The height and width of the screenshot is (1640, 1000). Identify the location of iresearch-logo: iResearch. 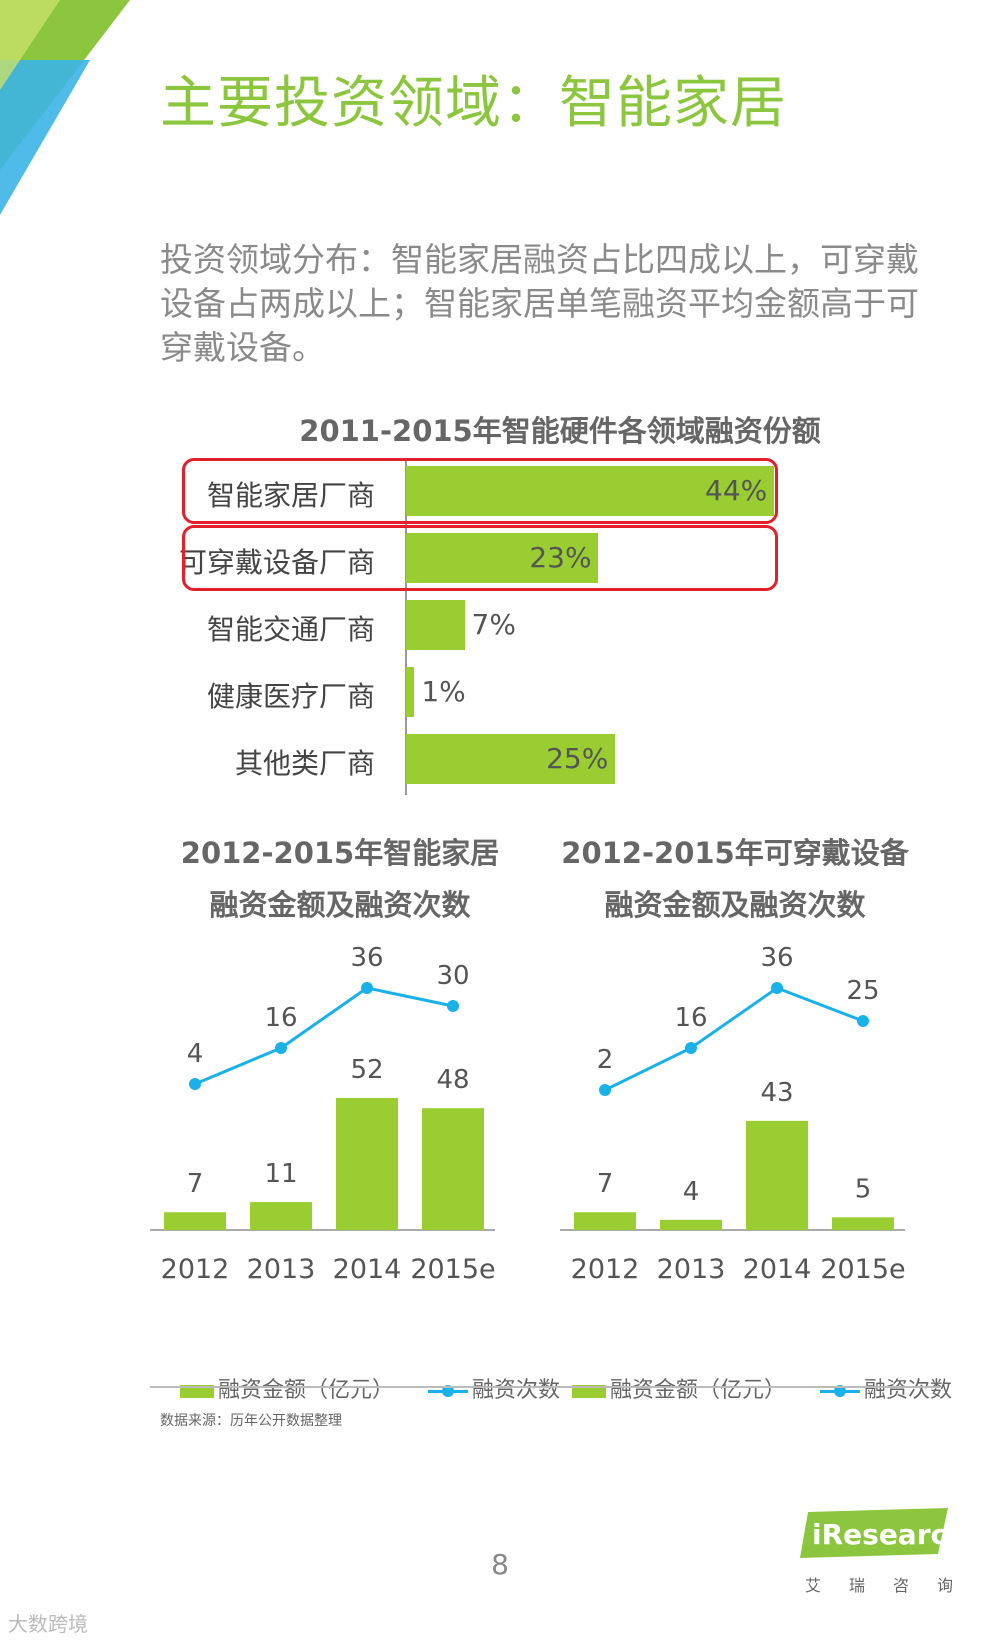
(875, 1533).